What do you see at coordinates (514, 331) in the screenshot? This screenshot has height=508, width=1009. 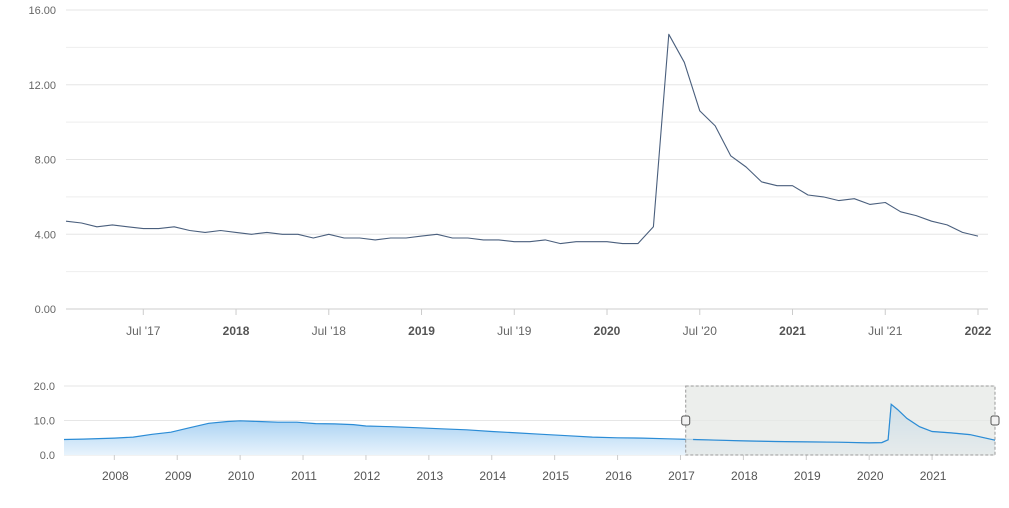 I see `main-x-tick-label: Jul '19` at bounding box center [514, 331].